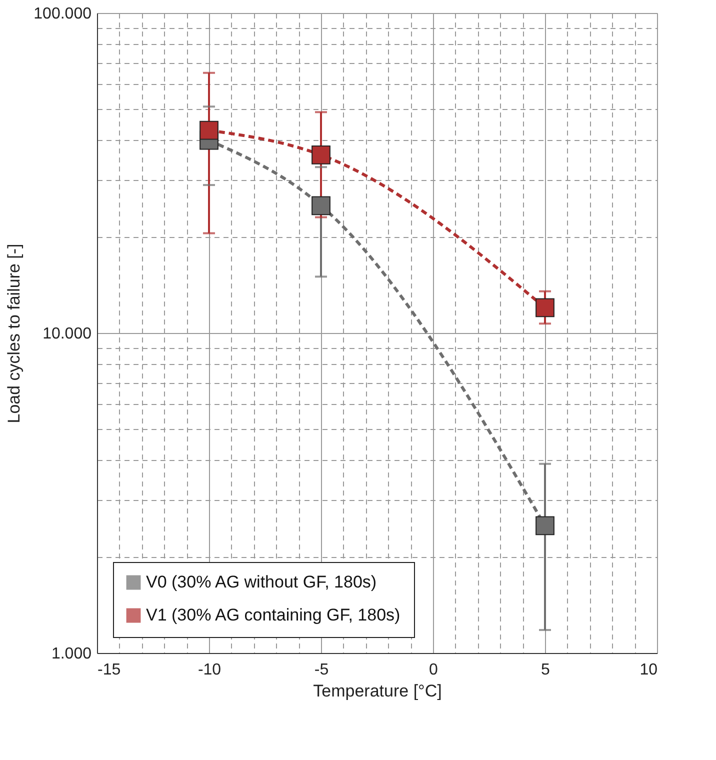 The width and height of the screenshot is (716, 760). Describe the element at coordinates (63, 14) in the screenshot. I see `y-tick-label: 100.000` at that location.